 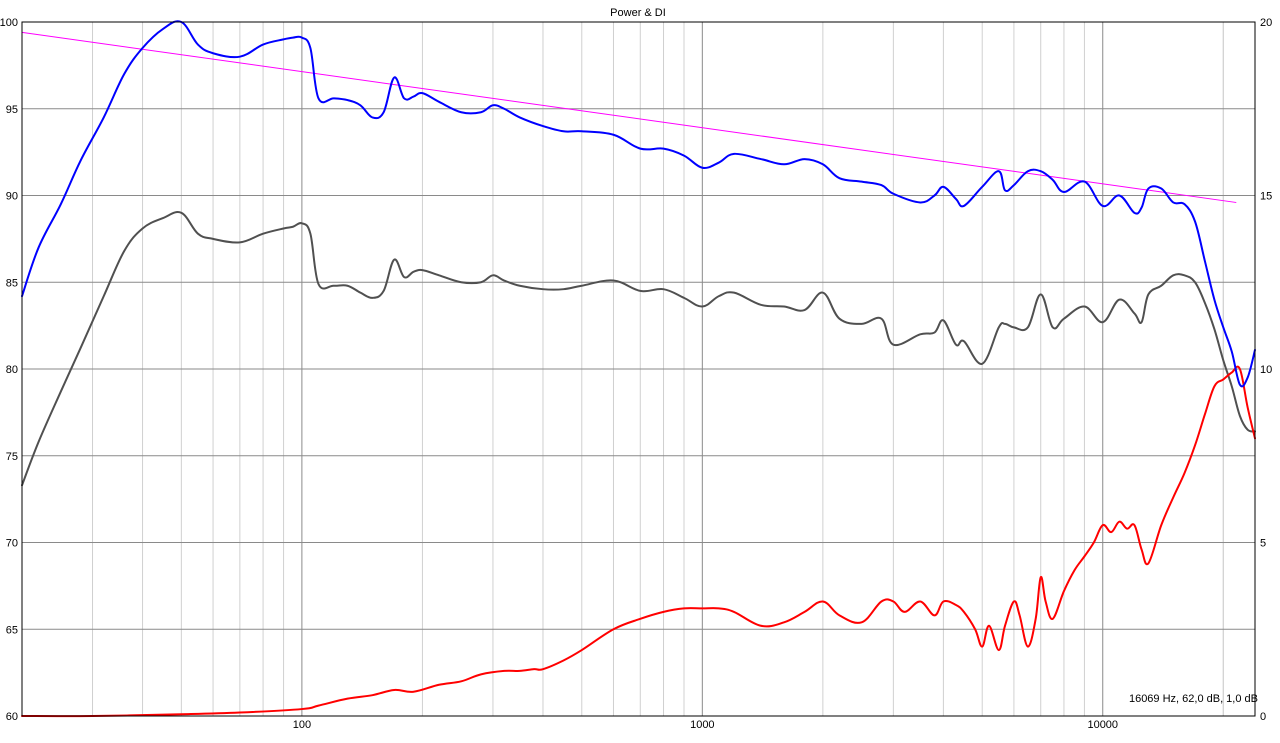 I want to click on y-axis-left-ticks: 60 65 70 75 80 85 90 95 100, so click(x=9, y=370).